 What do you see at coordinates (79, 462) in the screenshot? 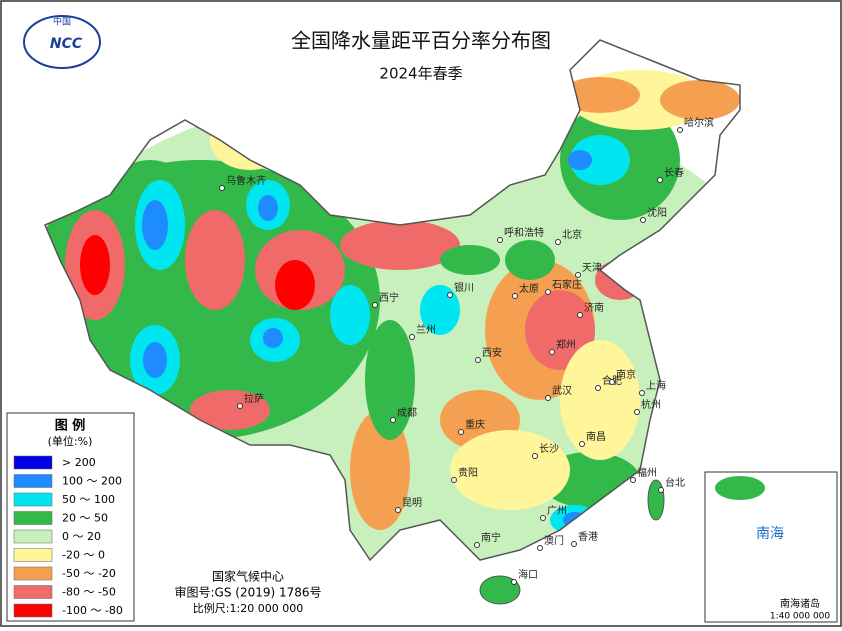
I see `legend-label: > 200` at bounding box center [79, 462].